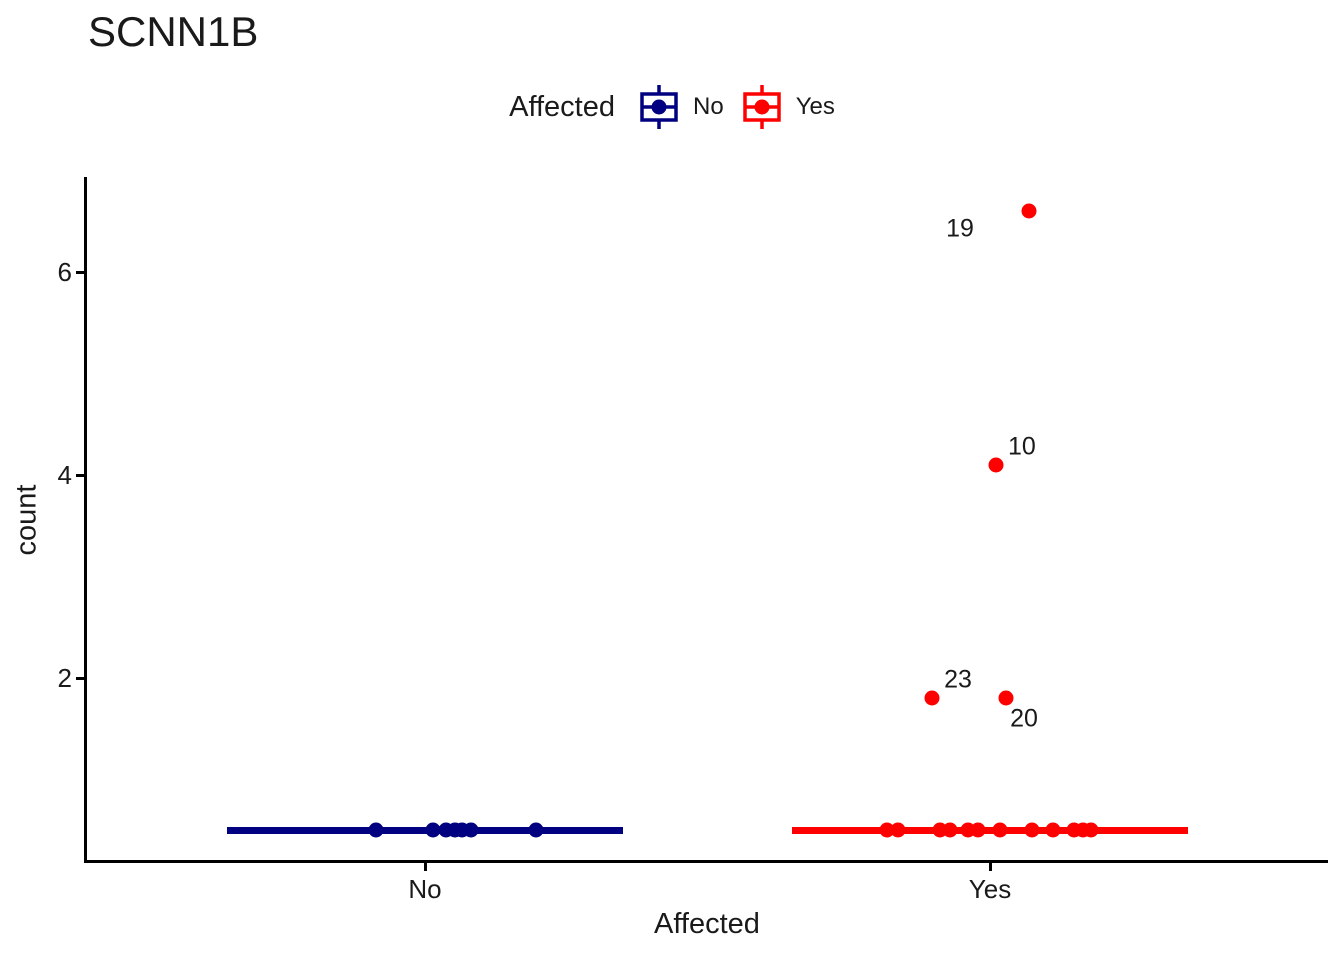 The width and height of the screenshot is (1344, 960). Describe the element at coordinates (680, 107) in the screenshot. I see `legend-item-no: No` at that location.